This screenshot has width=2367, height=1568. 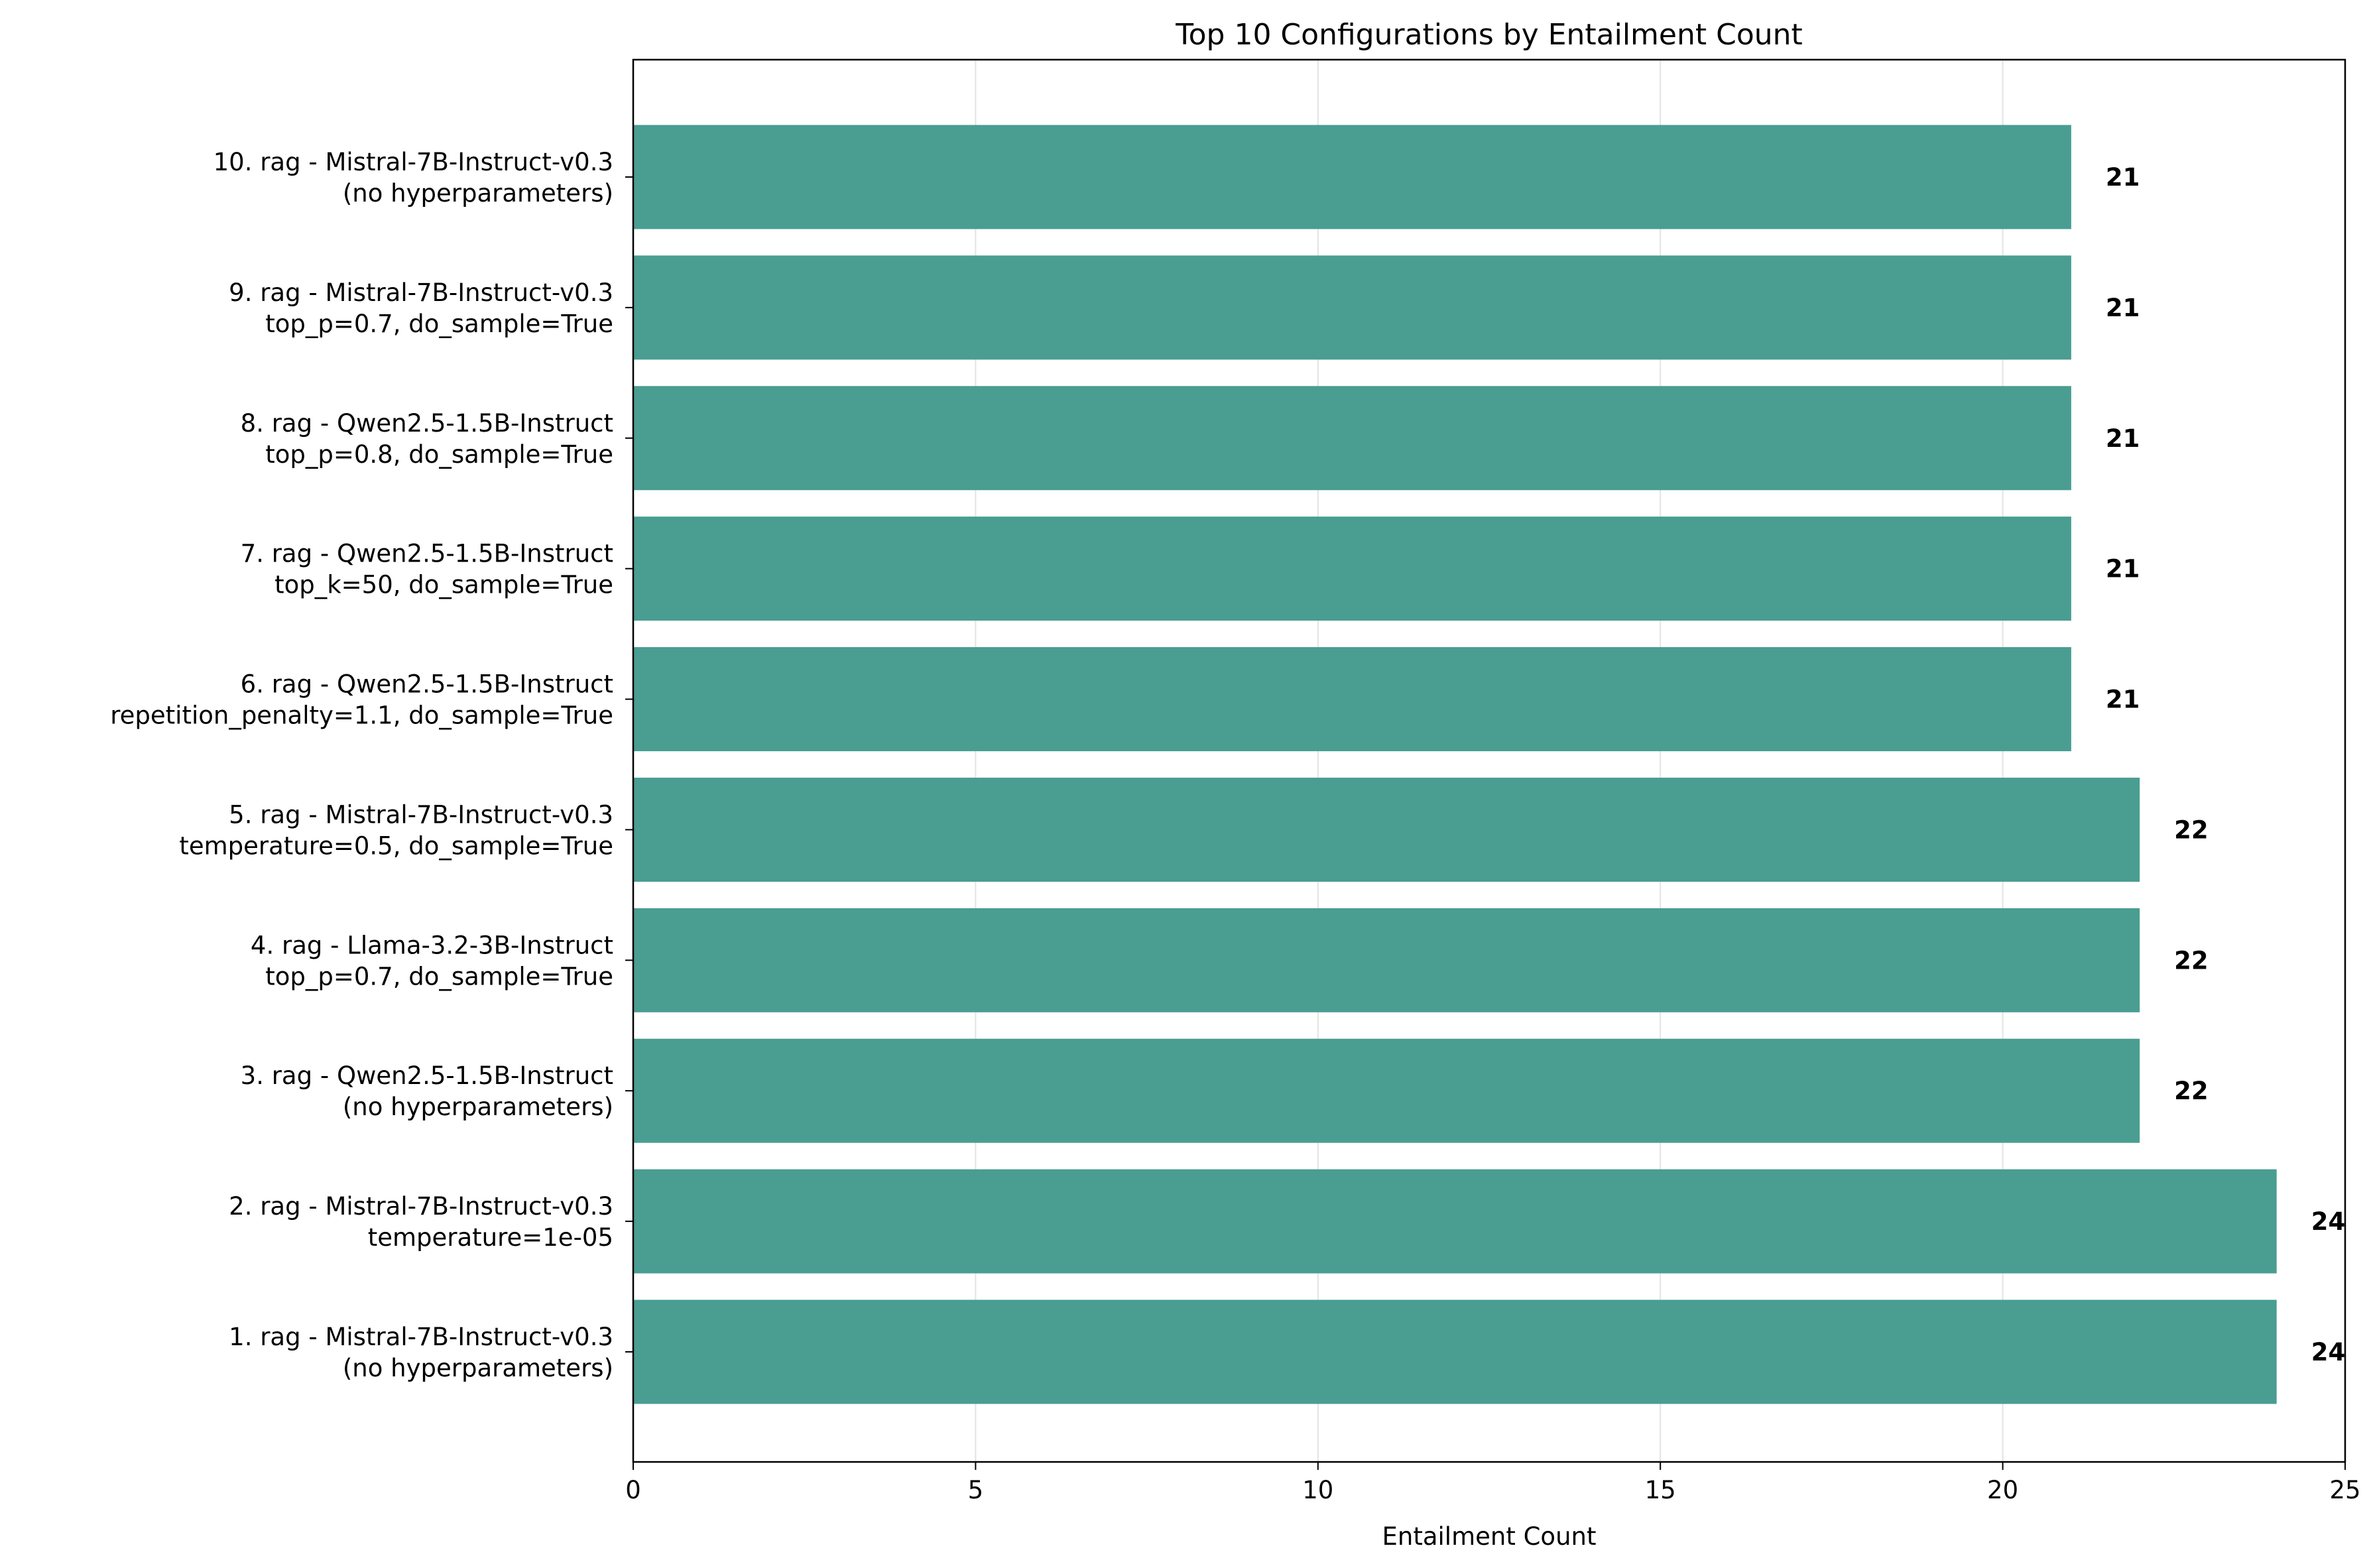 I want to click on y-tick-label: repetition_penalty=1.1, do_sample=True, so click(x=361, y=715).